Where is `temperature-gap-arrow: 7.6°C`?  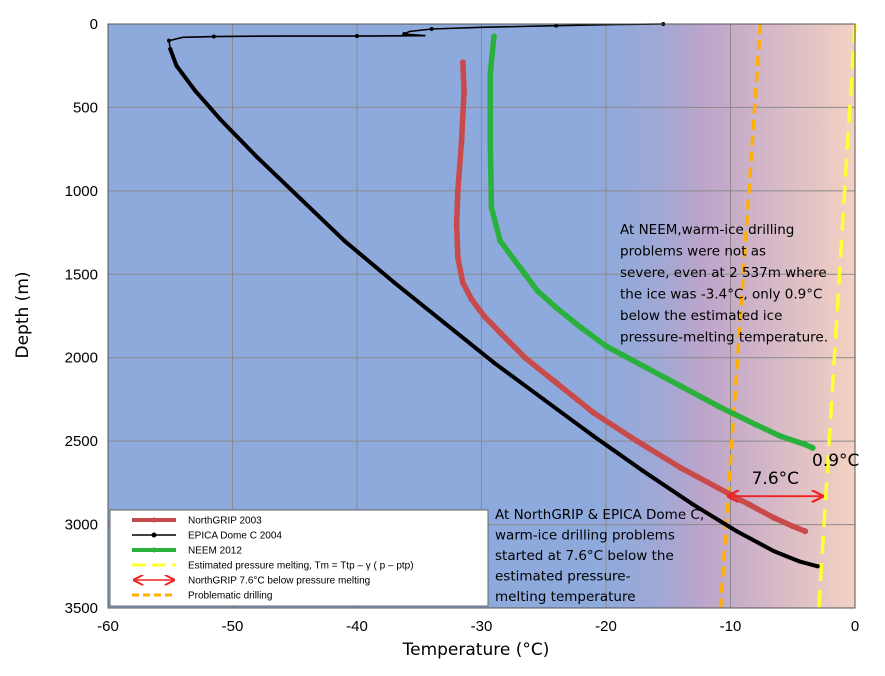
temperature-gap-arrow: 7.6°C is located at coordinates (775, 482).